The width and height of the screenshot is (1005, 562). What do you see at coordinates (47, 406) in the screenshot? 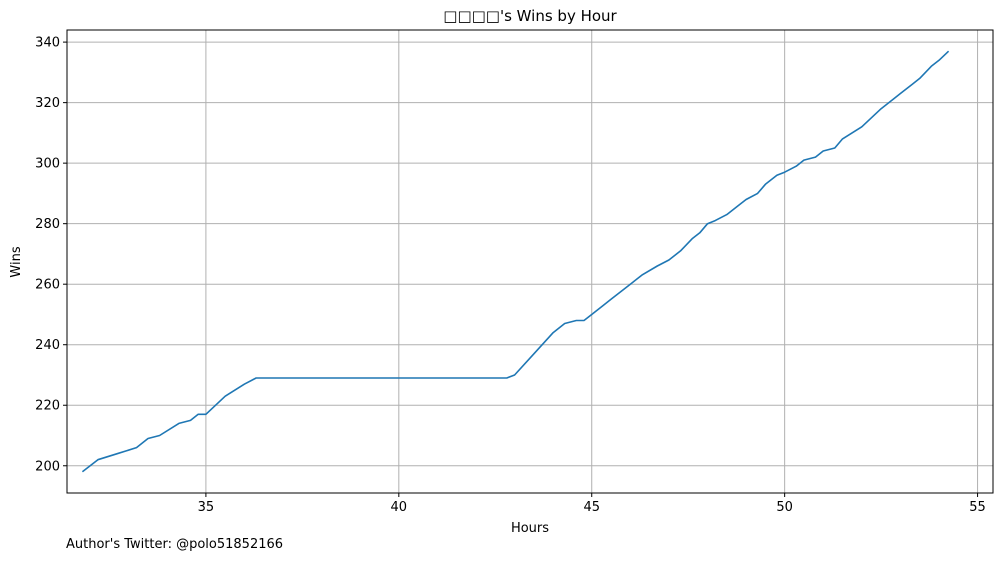
I see `y-tick-label: 220` at bounding box center [47, 406].